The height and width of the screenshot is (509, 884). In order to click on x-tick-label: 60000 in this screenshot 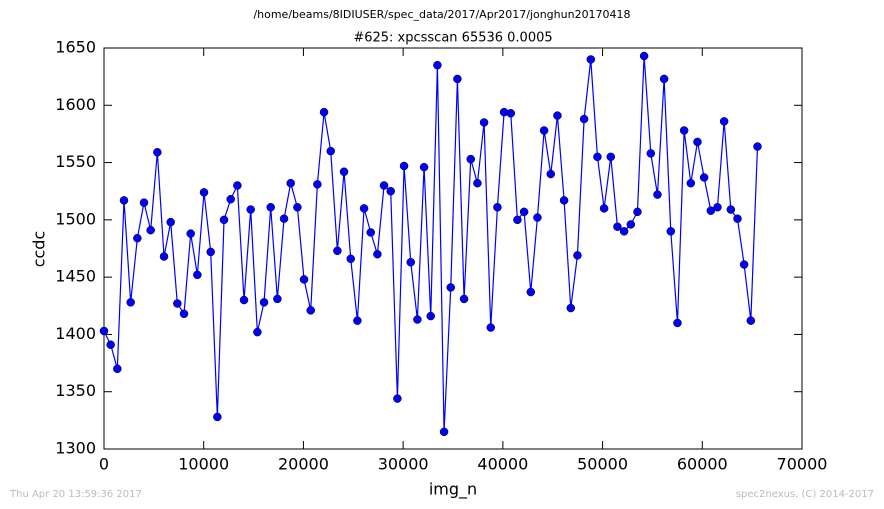, I will do `click(702, 464)`.